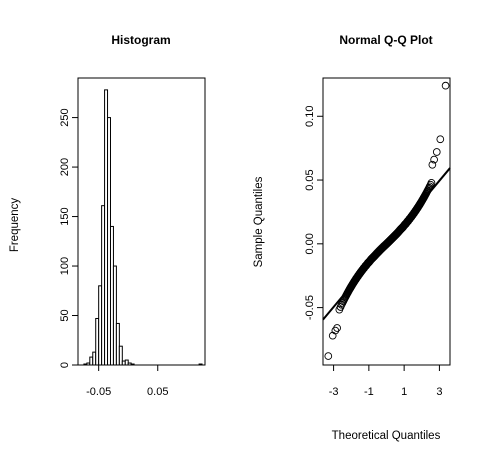  I want to click on qq-y-axis: -0.05 0.00 0.05 0.10, so click(313, 213).